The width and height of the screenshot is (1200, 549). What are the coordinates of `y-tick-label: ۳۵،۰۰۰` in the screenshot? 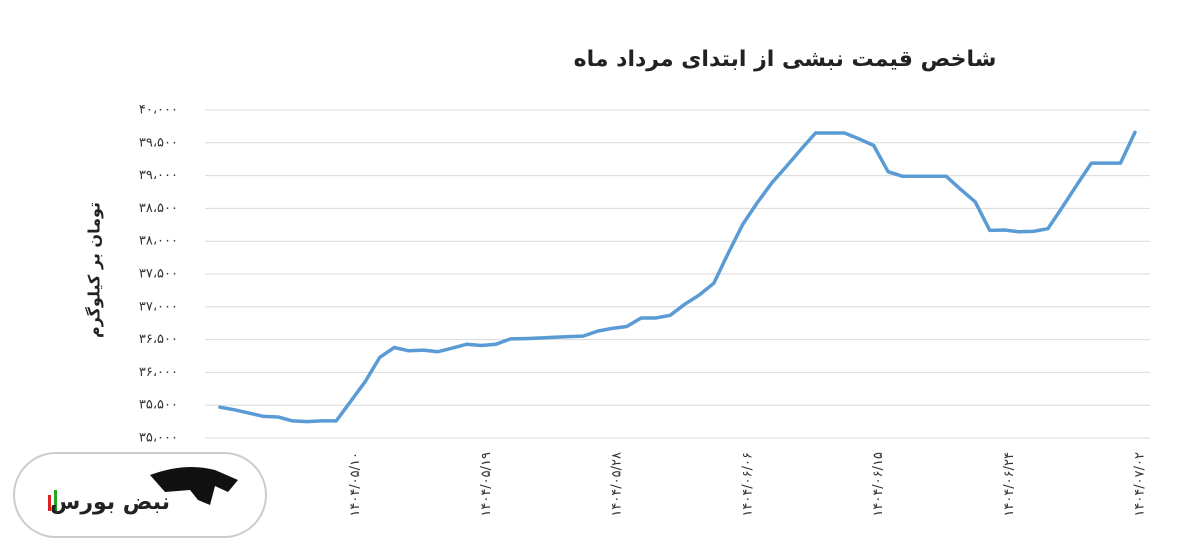 It's located at (158, 438).